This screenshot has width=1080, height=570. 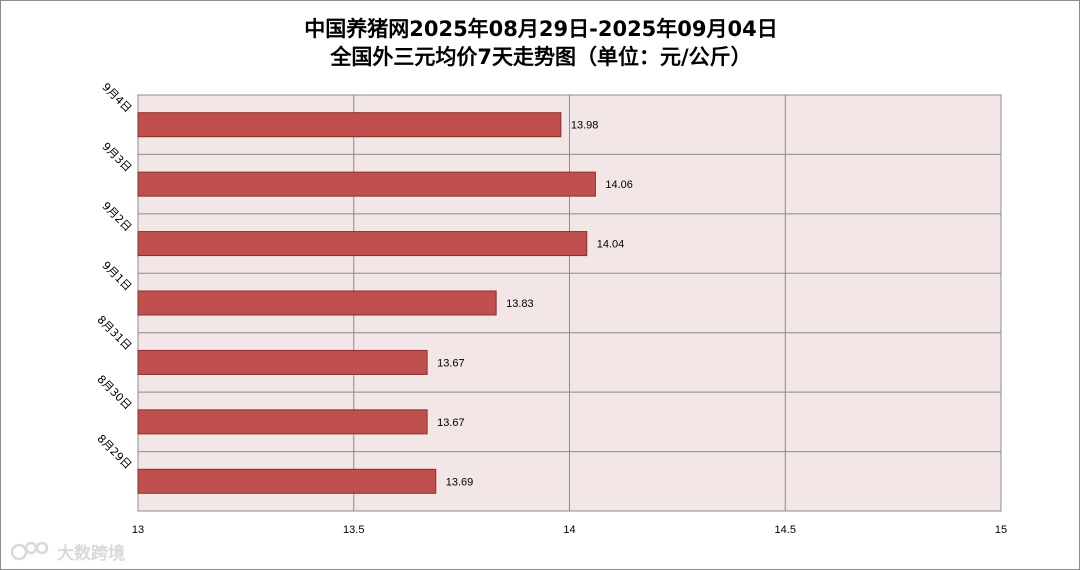 What do you see at coordinates (138, 530) in the screenshot?
I see `x-tick-label: 13` at bounding box center [138, 530].